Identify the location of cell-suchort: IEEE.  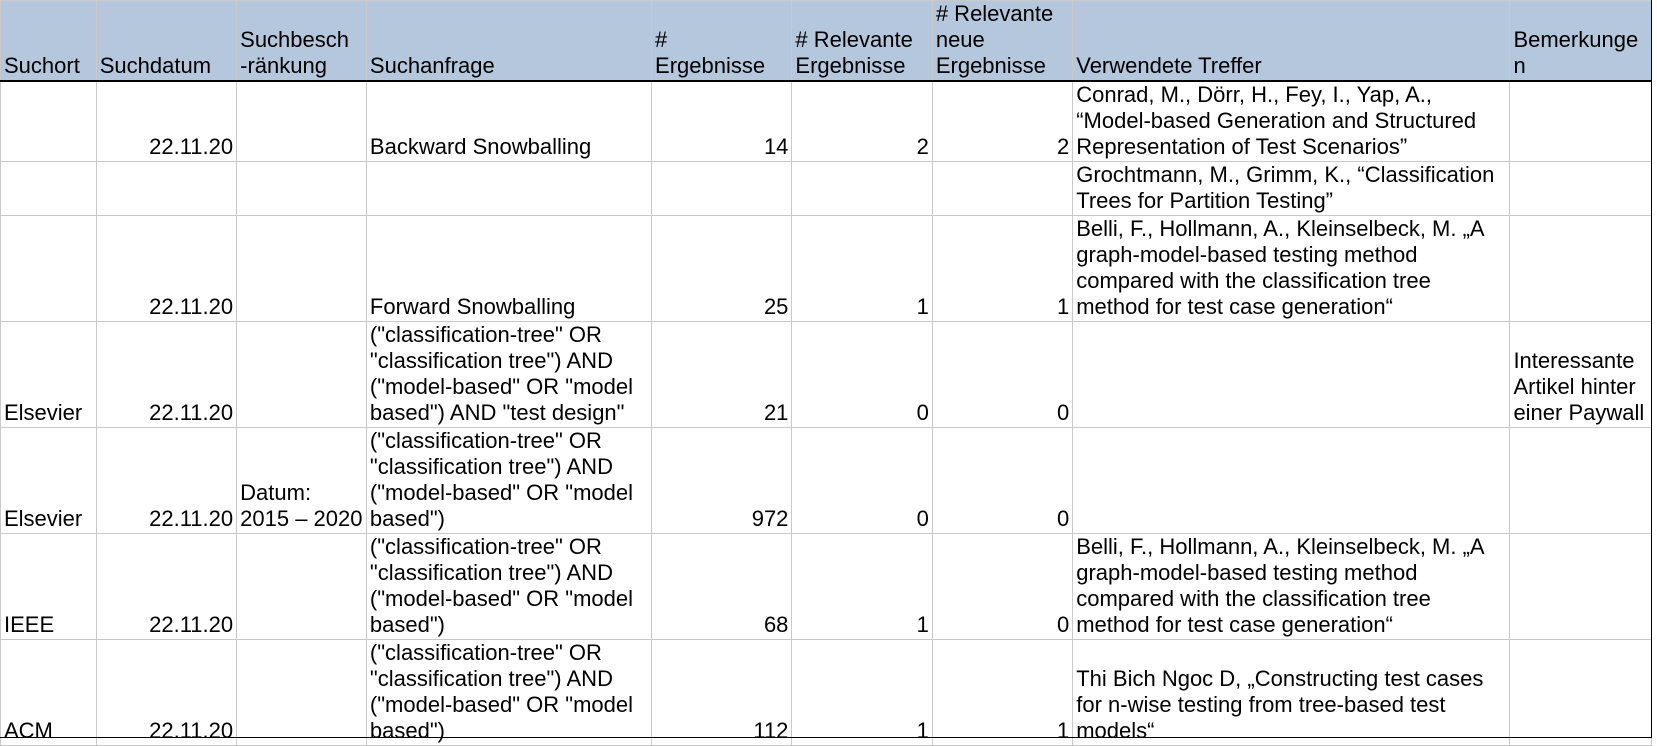
(48, 586).